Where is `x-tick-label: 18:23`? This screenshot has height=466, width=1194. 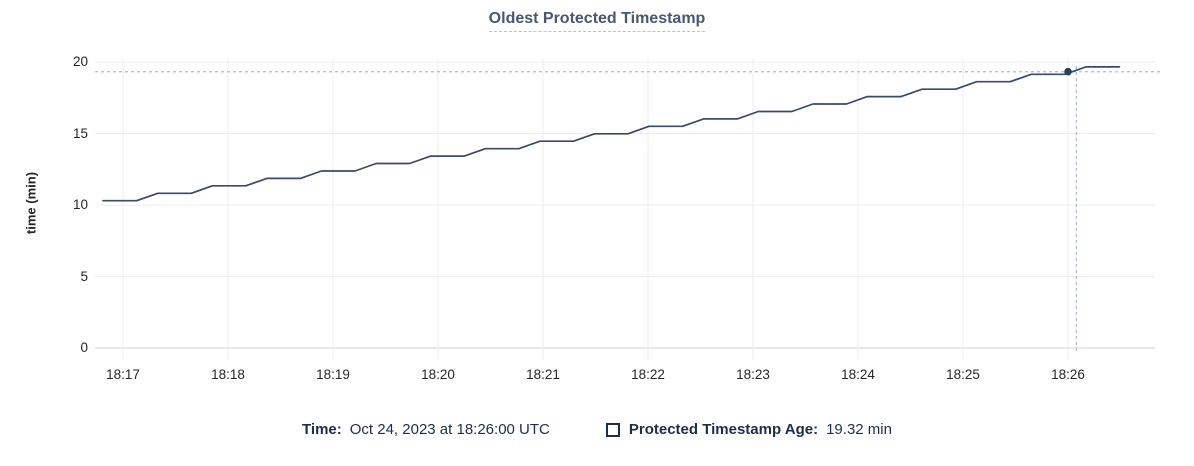
x-tick-label: 18:23 is located at coordinates (753, 374).